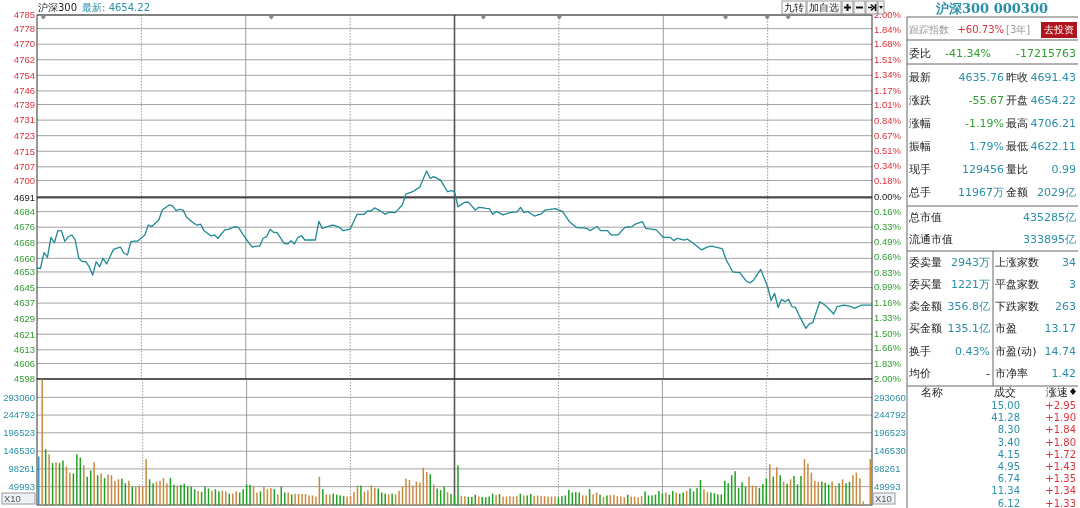 Image resolution: width=1080 pixels, height=508 pixels. Describe the element at coordinates (888, 379) in the screenshot. I see `y2-tick-label: 2.00%` at that location.